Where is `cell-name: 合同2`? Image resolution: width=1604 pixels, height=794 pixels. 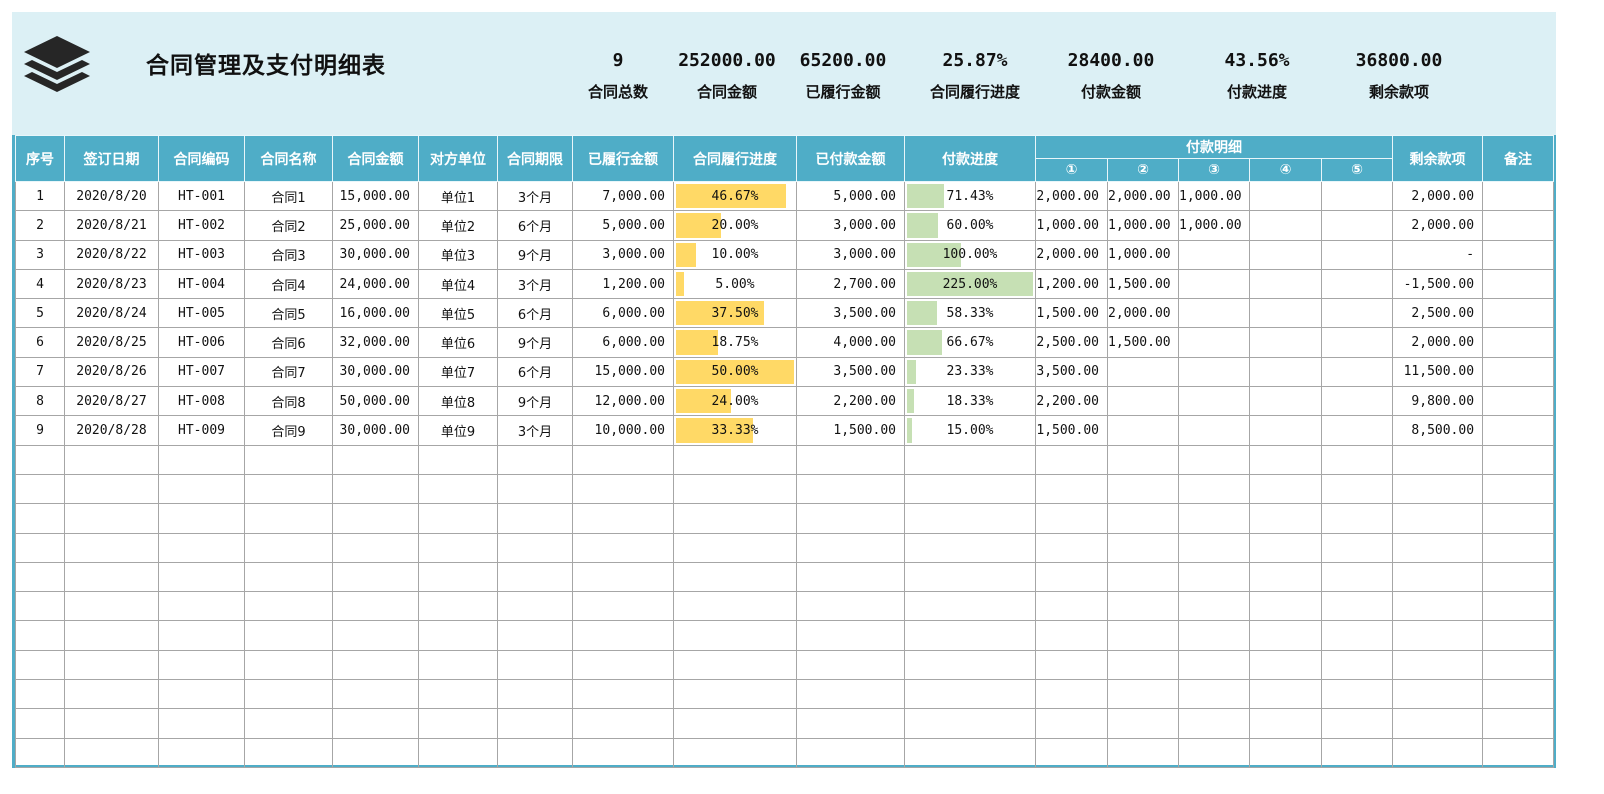 cell-name: 合同2 is located at coordinates (288, 225).